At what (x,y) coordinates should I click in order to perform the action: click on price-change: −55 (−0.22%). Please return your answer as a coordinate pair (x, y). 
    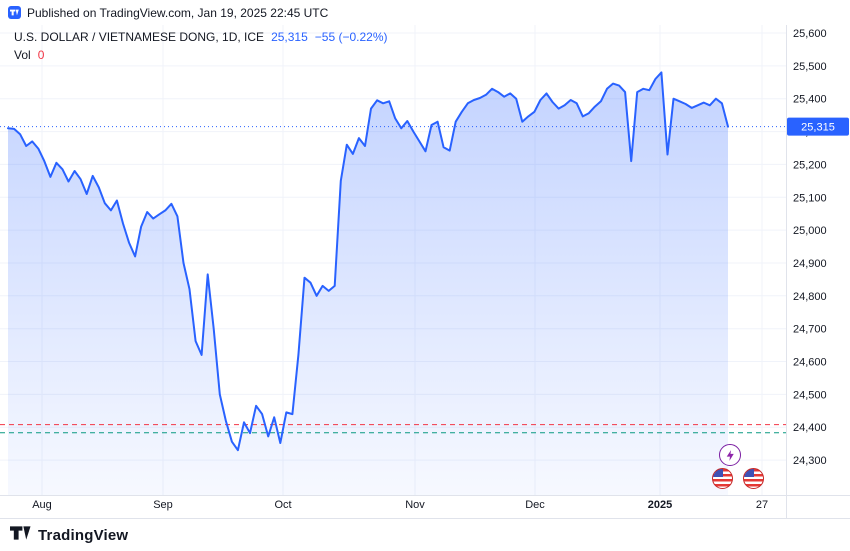
    Looking at the image, I should click on (351, 37).